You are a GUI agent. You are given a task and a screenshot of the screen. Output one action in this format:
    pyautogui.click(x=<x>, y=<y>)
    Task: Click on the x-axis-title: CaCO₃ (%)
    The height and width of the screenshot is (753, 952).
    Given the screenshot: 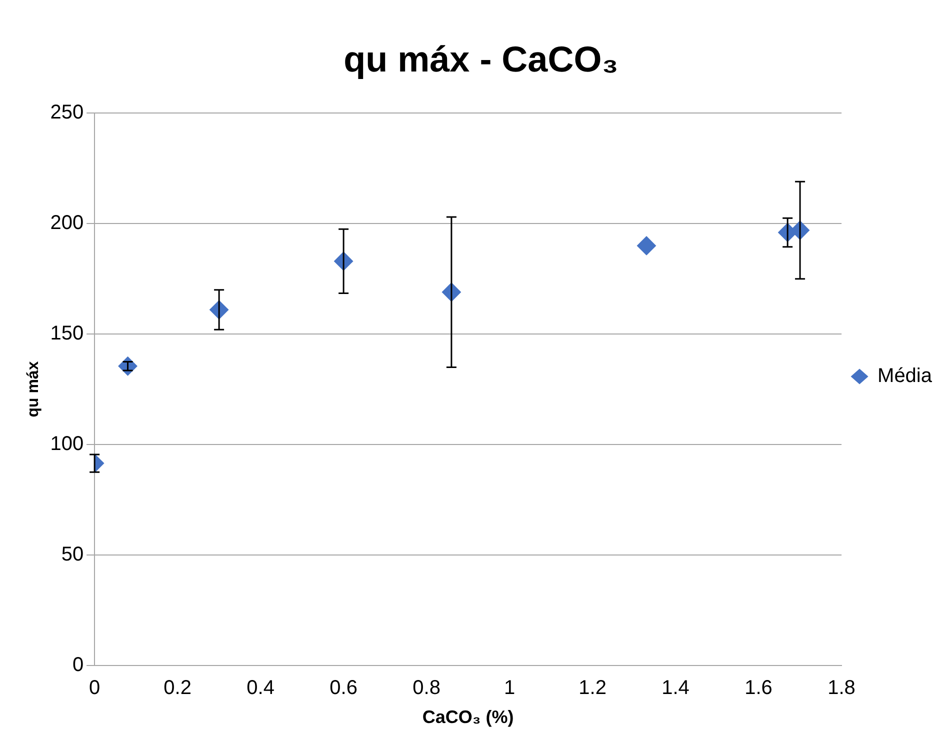 What is the action you would take?
    pyautogui.click(x=468, y=717)
    